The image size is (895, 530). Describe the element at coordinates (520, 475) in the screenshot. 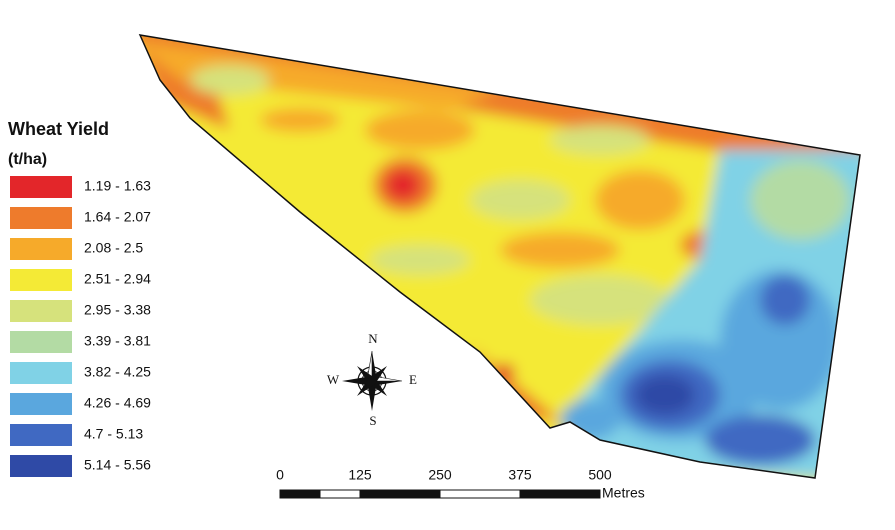

I see `scale-tick-label: 375` at that location.